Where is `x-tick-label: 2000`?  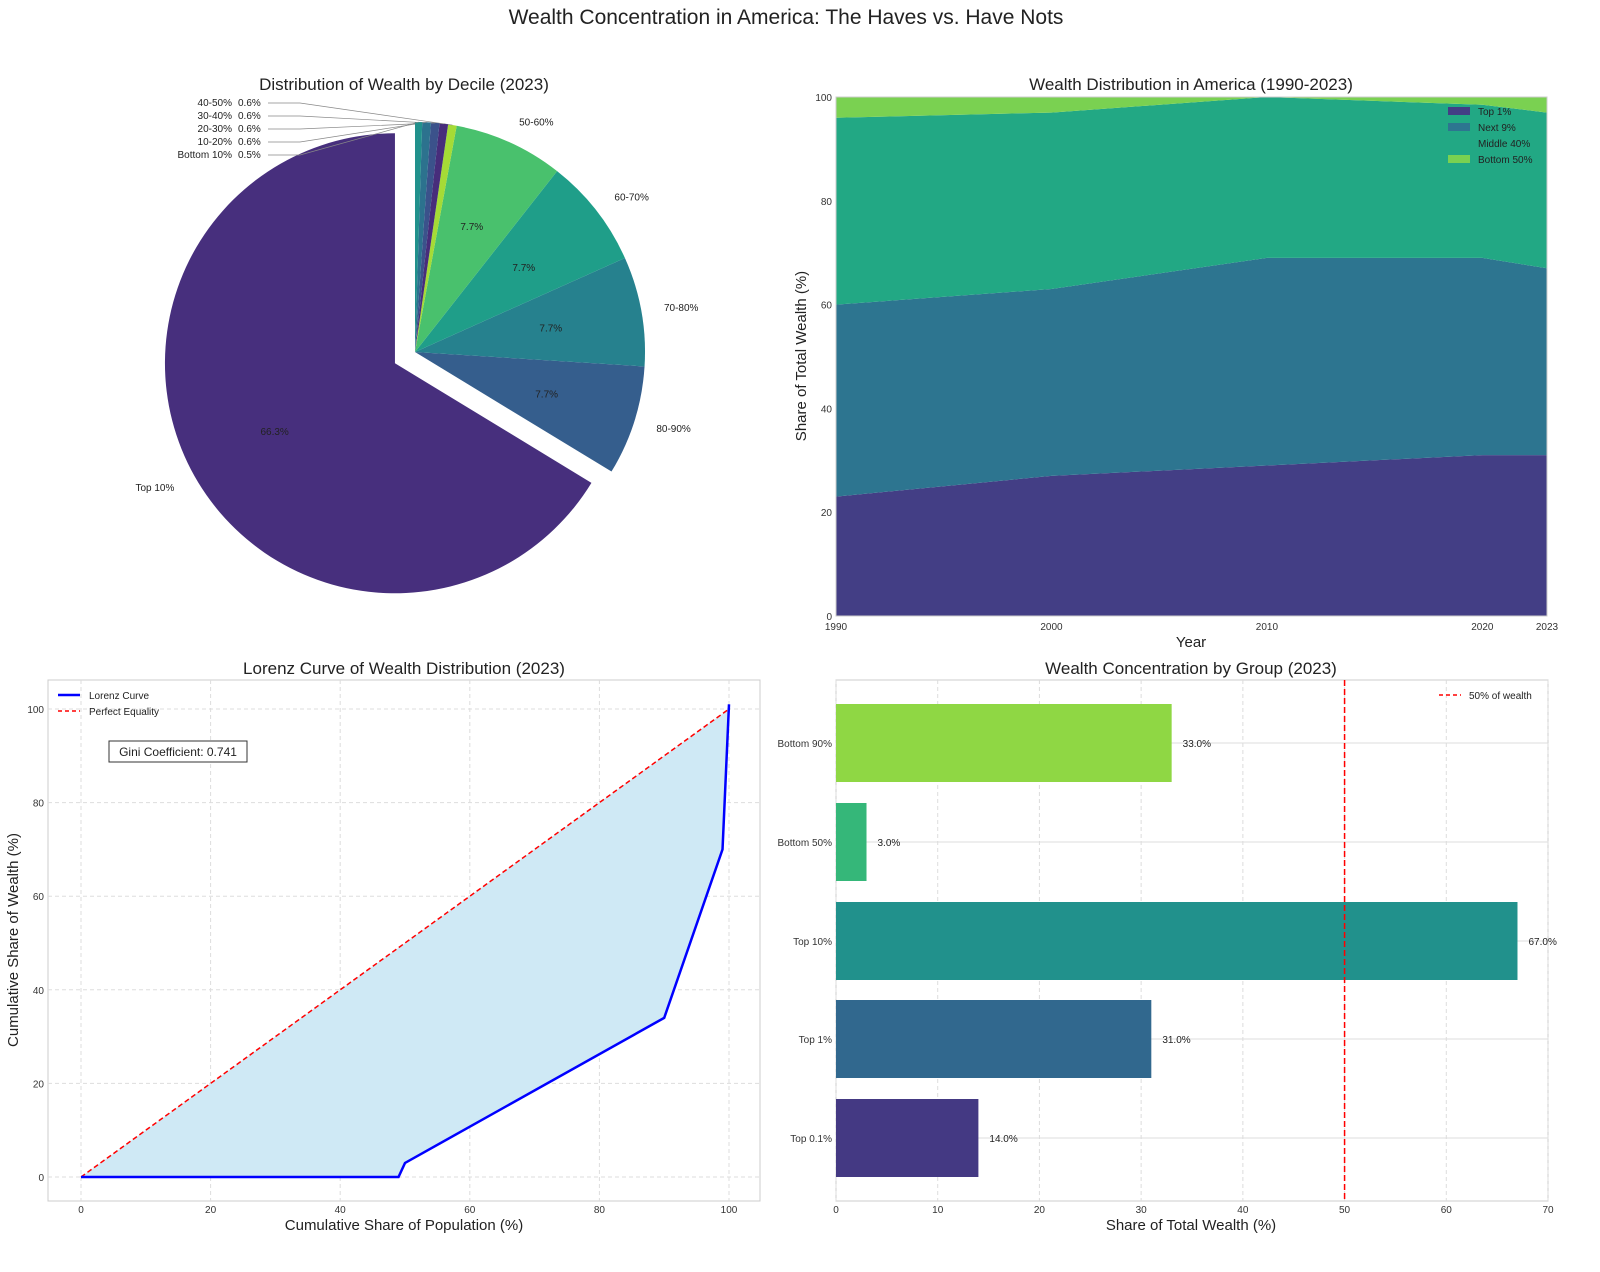
x-tick-label: 2000 is located at coordinates (1051, 627).